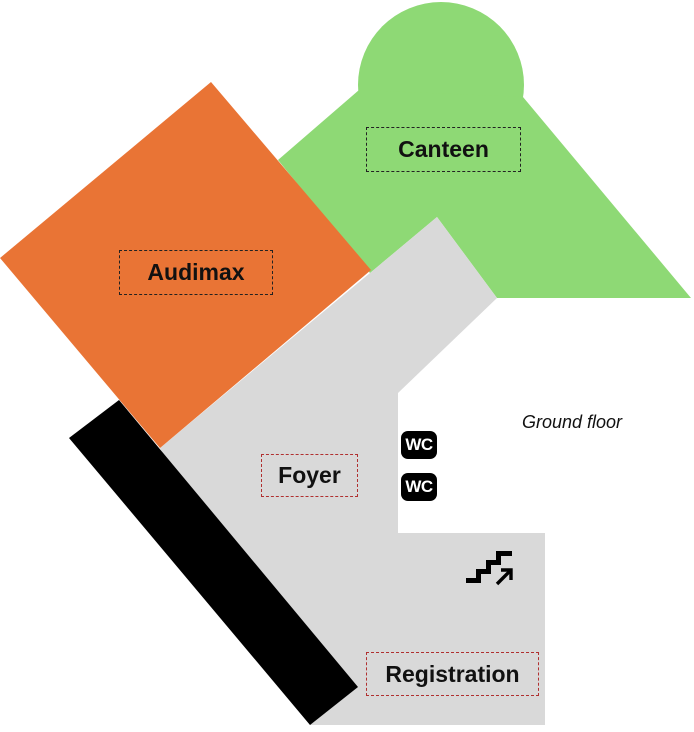 Image resolution: width=694 pixels, height=732 pixels. I want to click on stairs-up-icon, so click(489, 566).